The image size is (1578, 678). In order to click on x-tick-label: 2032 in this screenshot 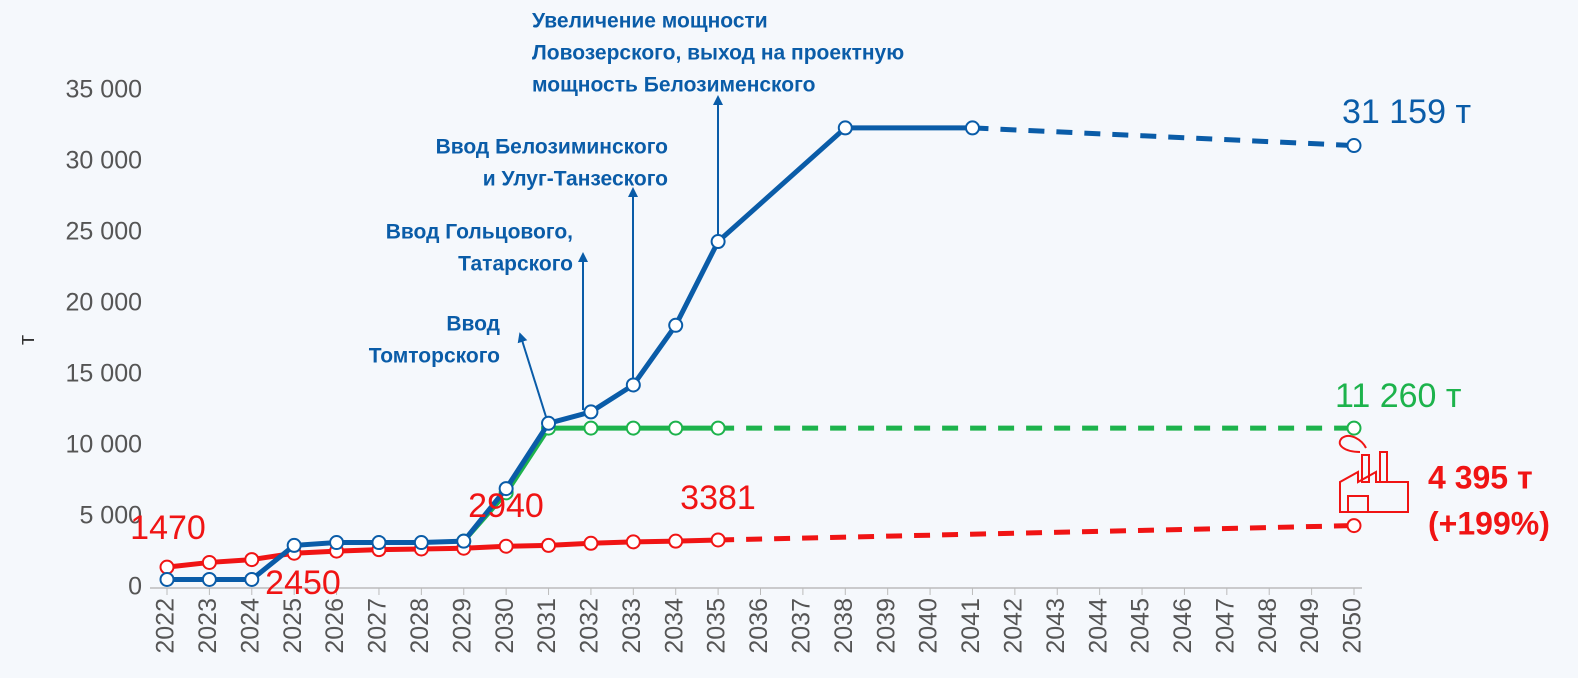, I will do `click(590, 626)`.